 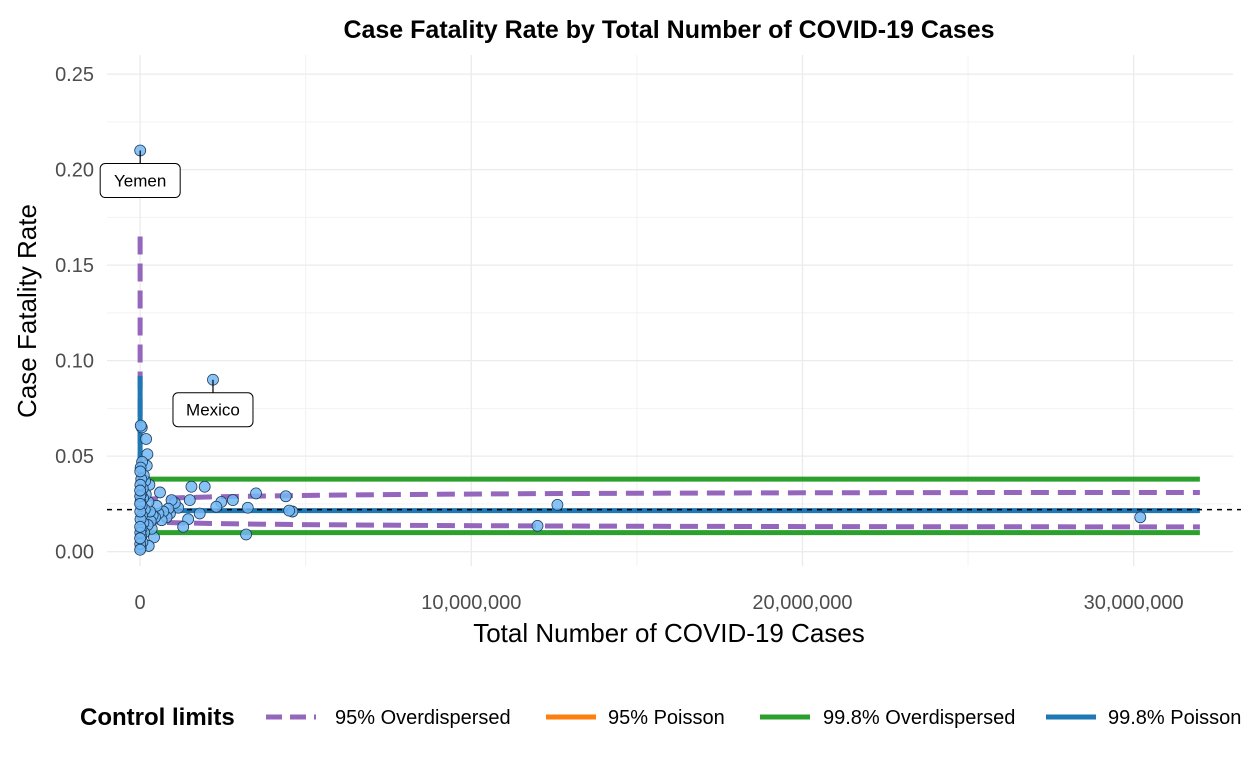 What do you see at coordinates (140, 603) in the screenshot?
I see `x-tick-label: 0` at bounding box center [140, 603].